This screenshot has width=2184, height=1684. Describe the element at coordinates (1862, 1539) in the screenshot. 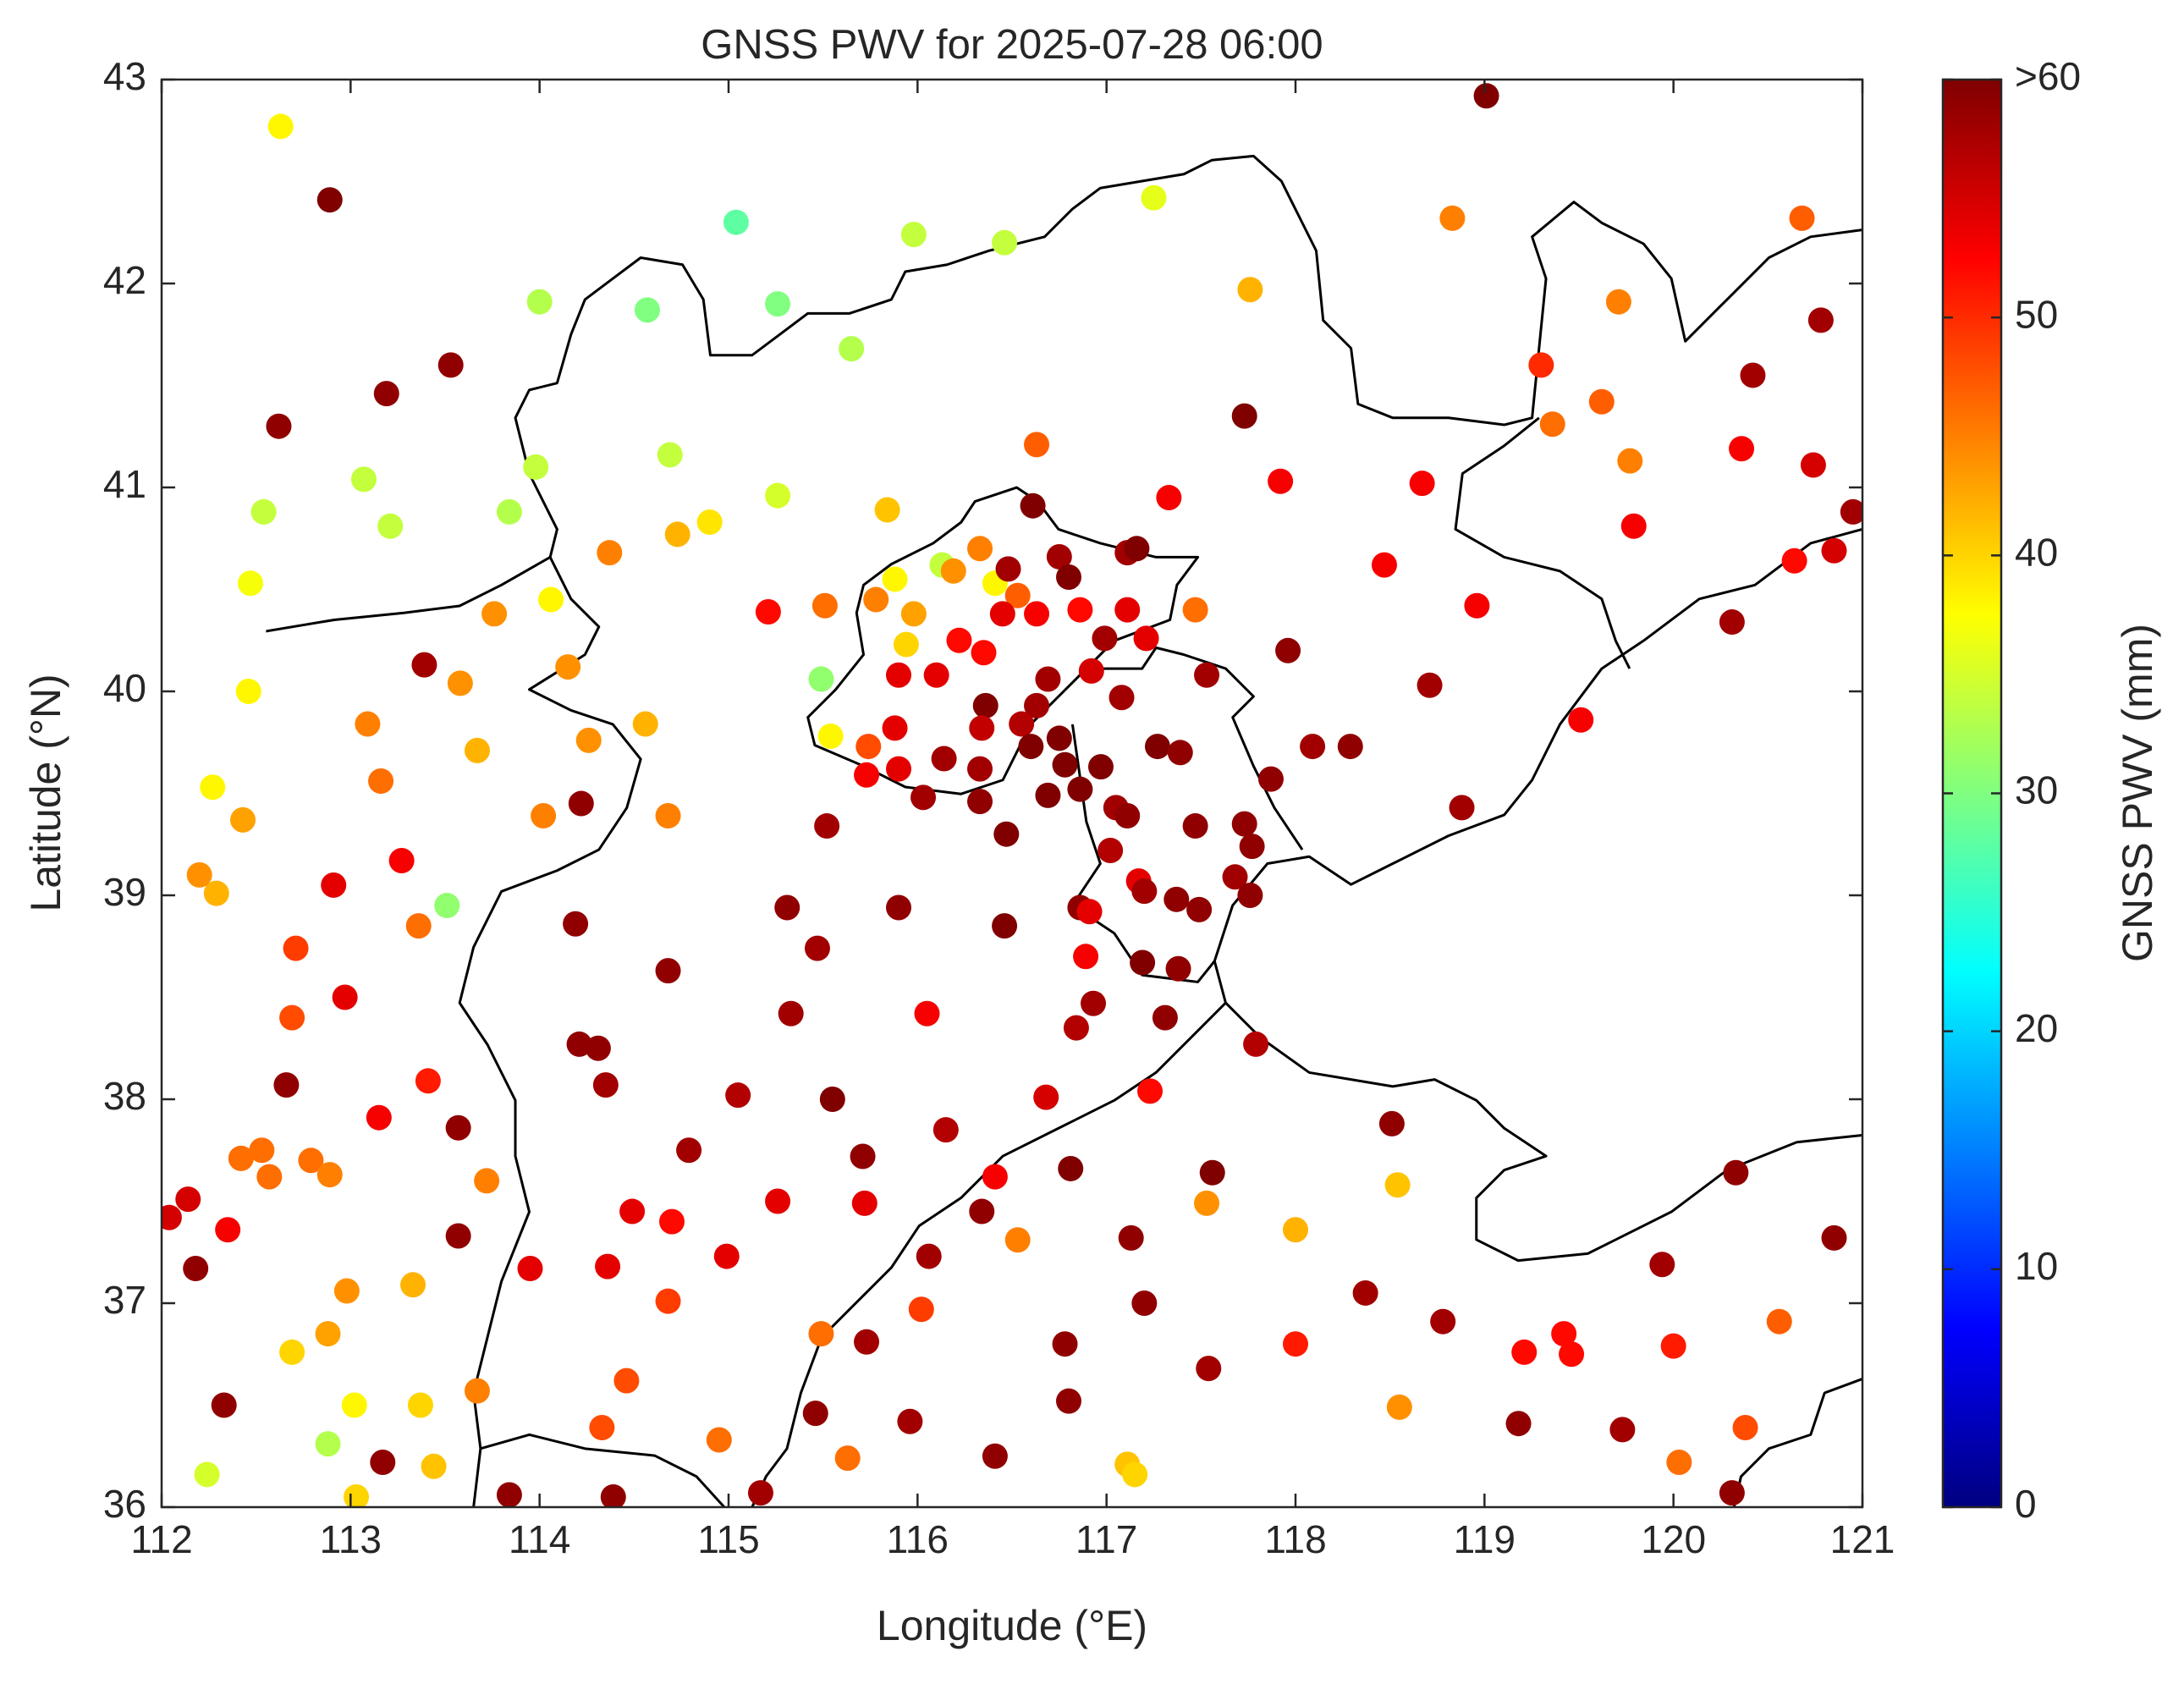

I see `x-tick-label: 121` at that location.